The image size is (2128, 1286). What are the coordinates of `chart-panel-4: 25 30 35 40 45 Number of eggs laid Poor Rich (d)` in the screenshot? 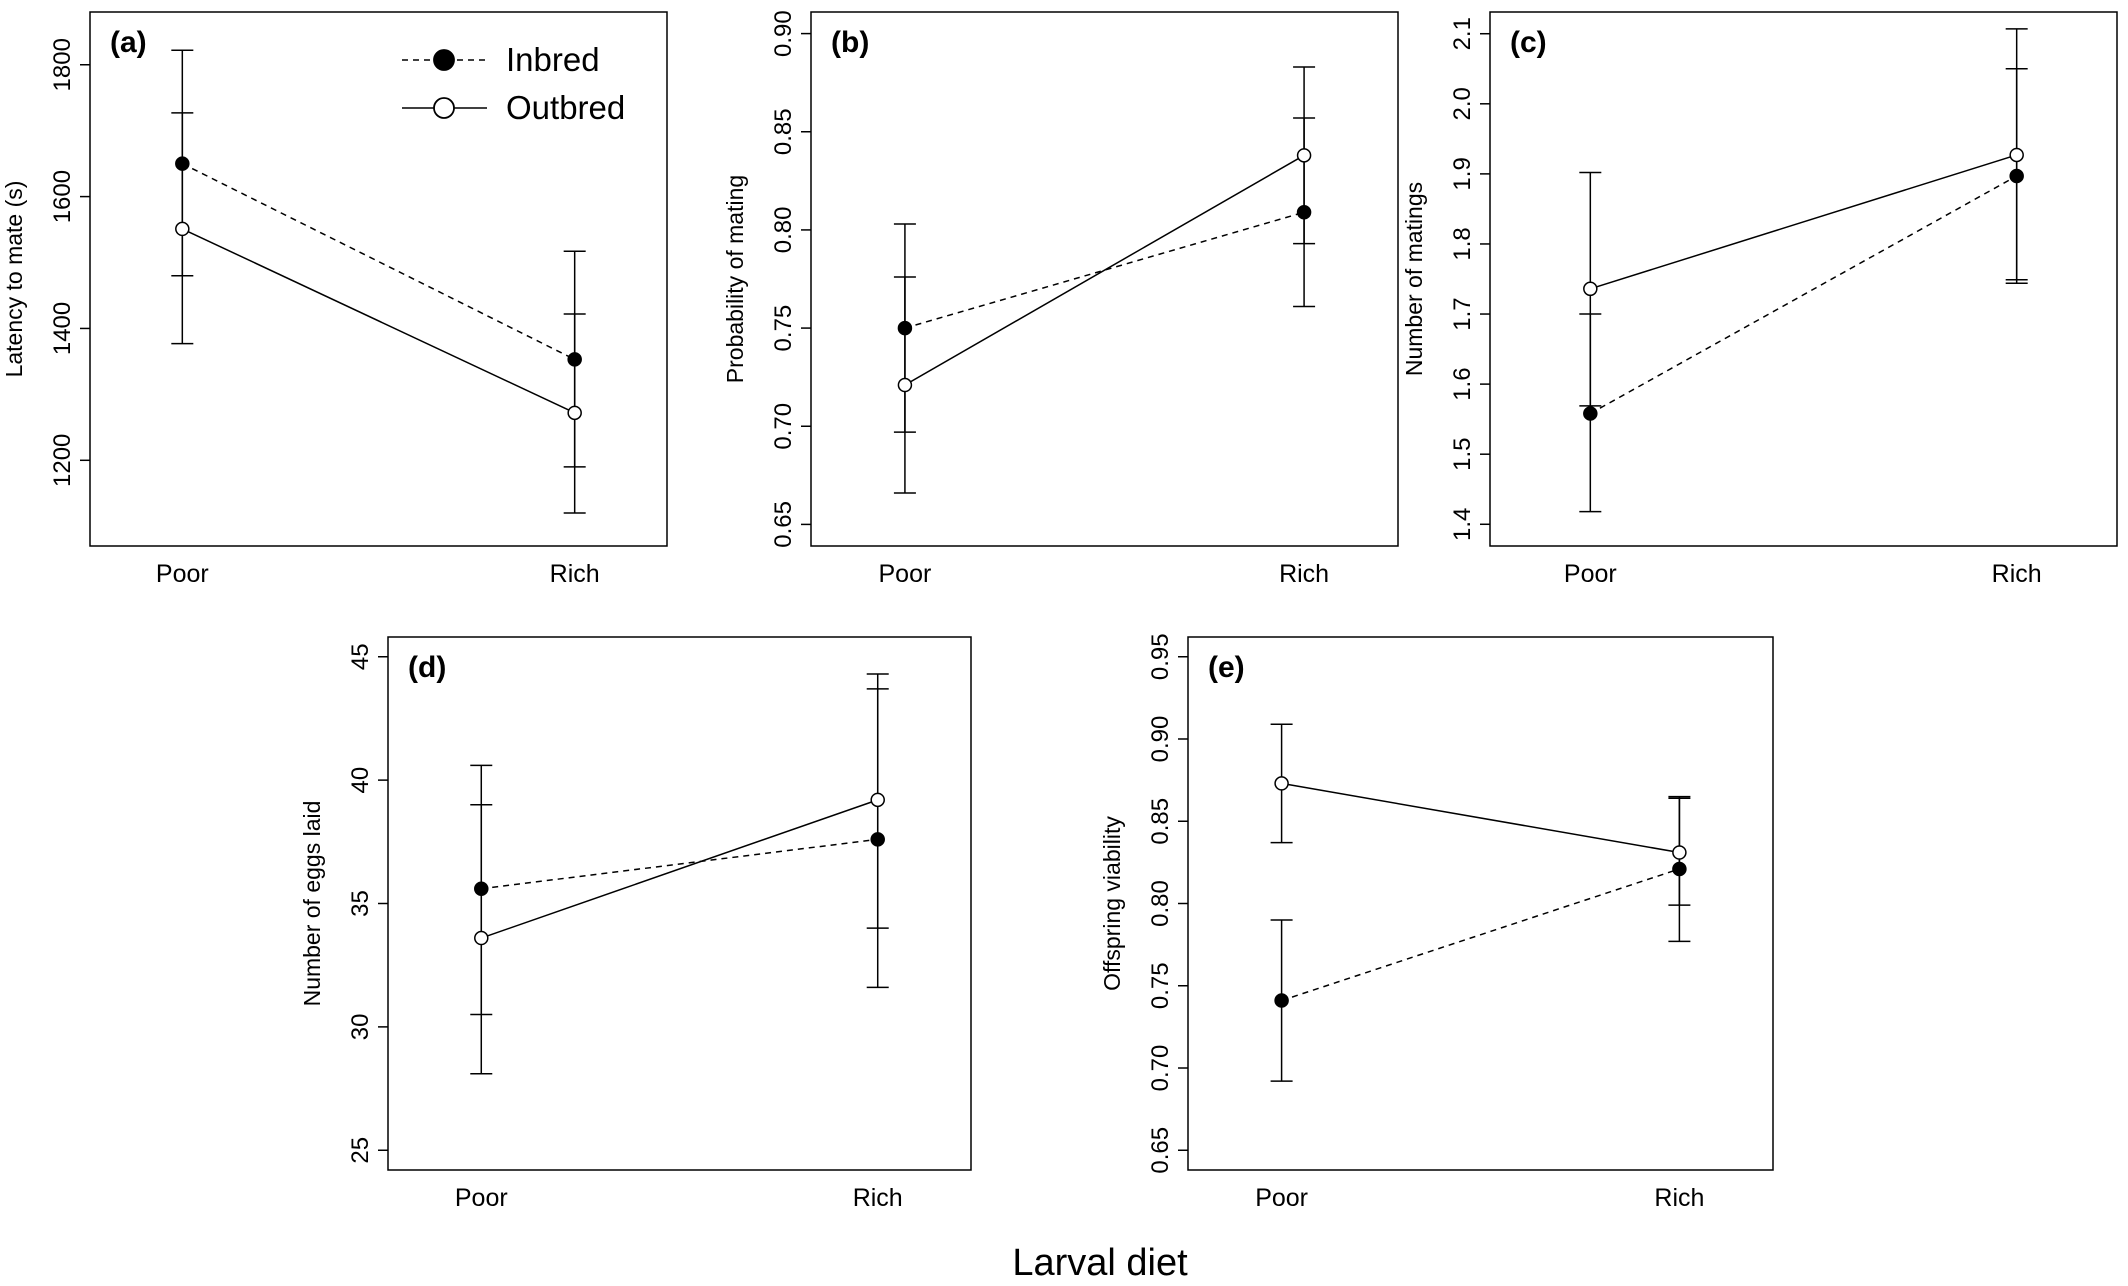 It's located at (635, 924).